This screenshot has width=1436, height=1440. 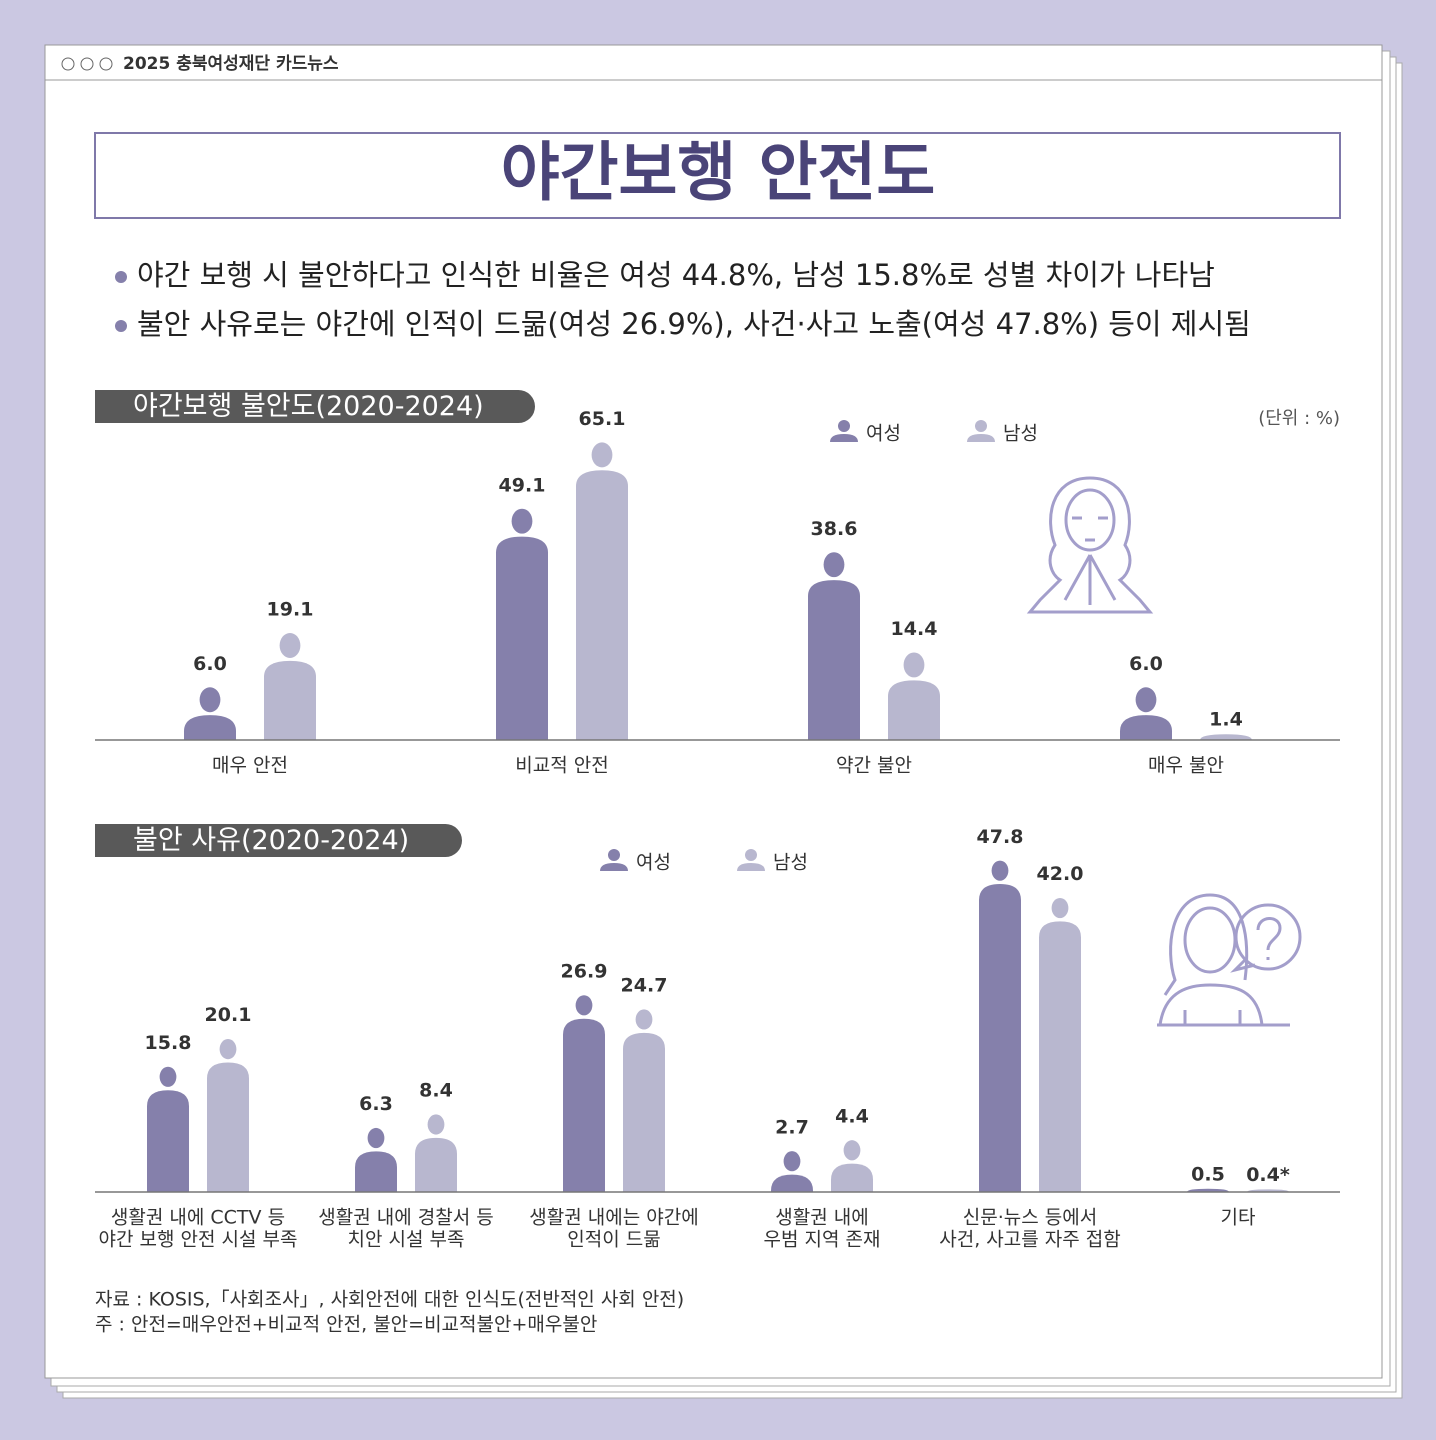 I want to click on value-label: 14.4, so click(x=914, y=629).